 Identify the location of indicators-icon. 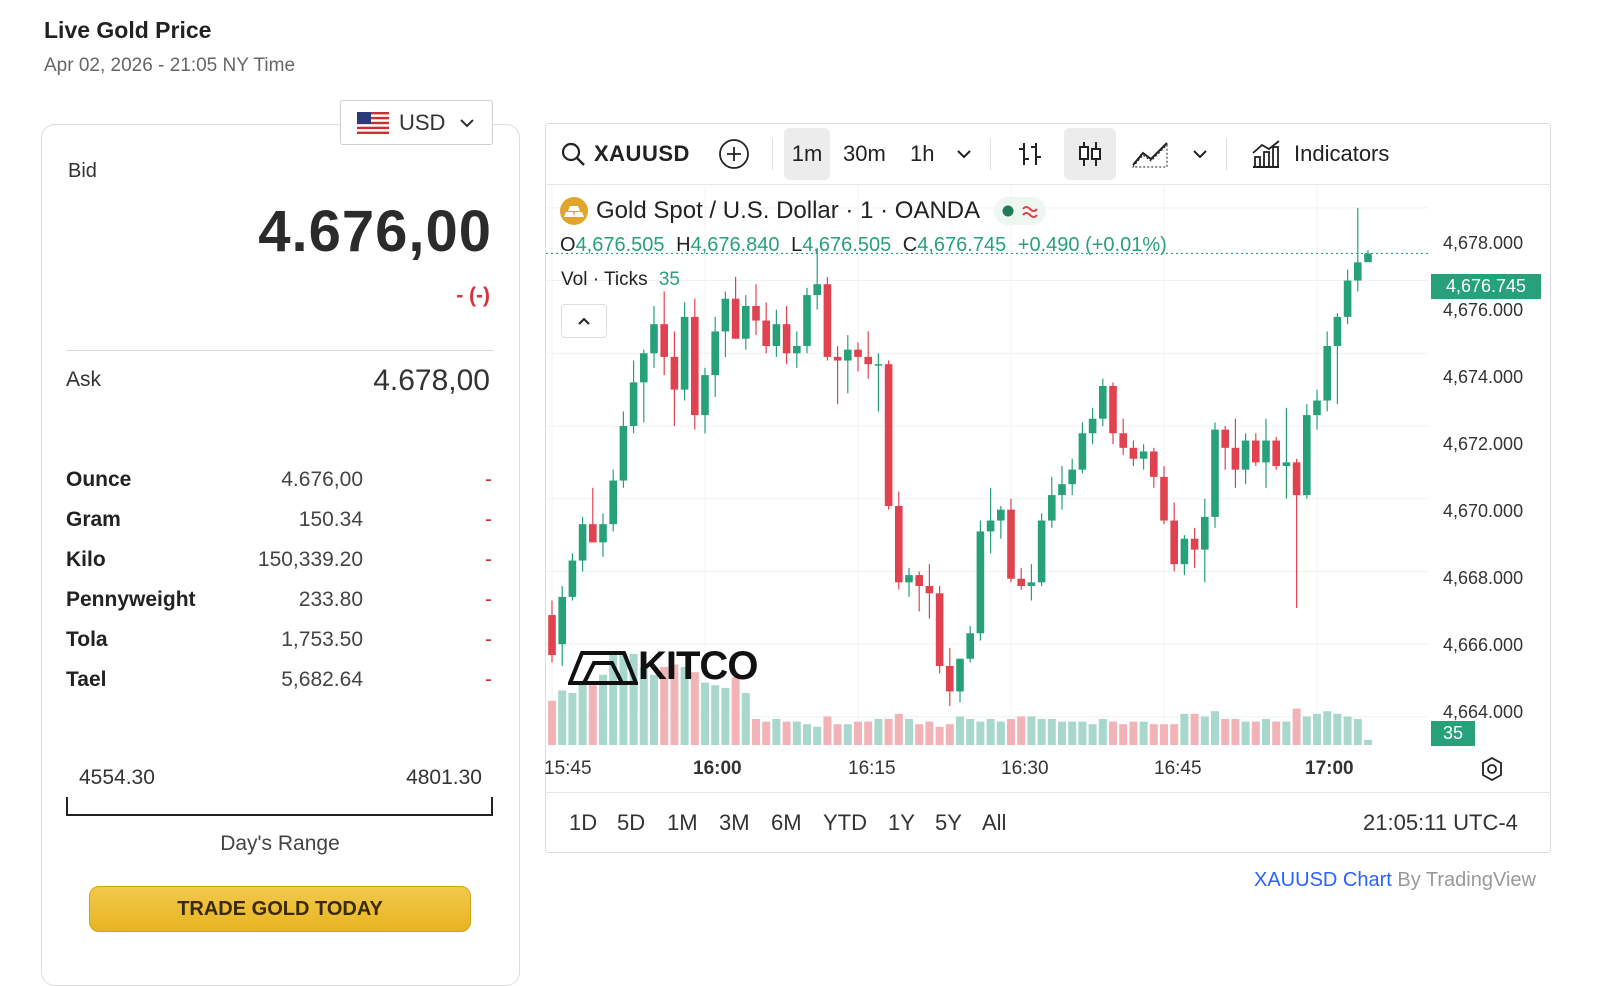
(1266, 154).